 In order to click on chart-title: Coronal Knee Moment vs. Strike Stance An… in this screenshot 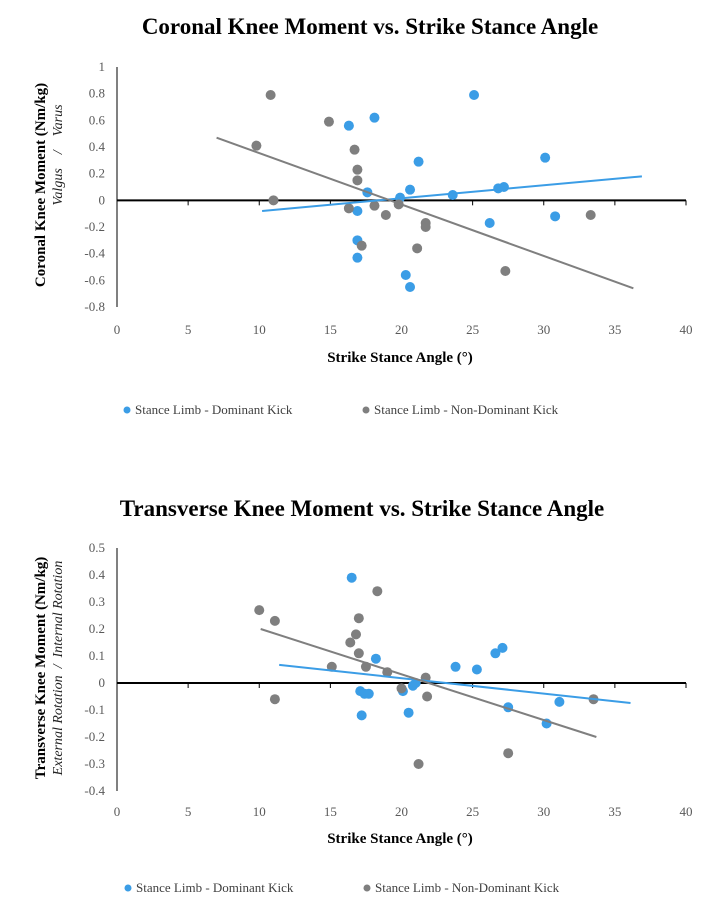, I will do `click(370, 26)`.